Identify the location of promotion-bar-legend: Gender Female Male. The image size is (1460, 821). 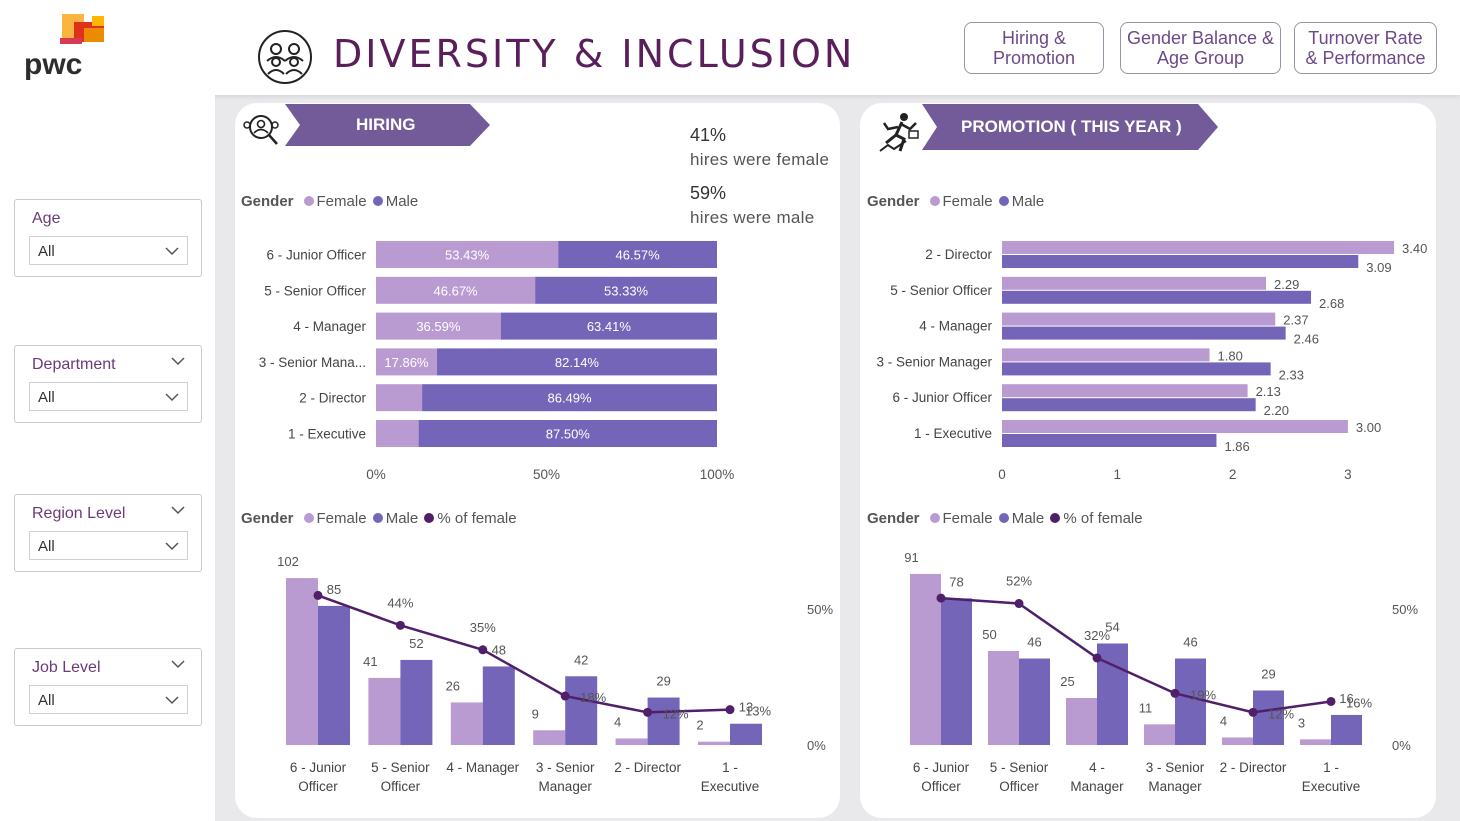
(955, 201).